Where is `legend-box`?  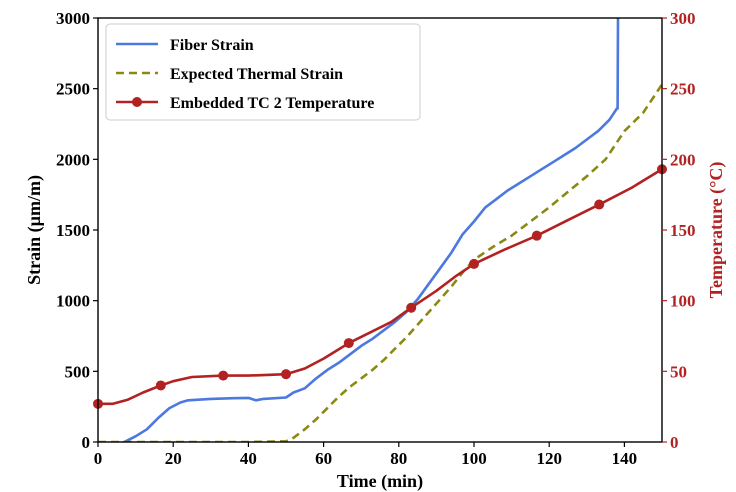 legend-box is located at coordinates (263, 72).